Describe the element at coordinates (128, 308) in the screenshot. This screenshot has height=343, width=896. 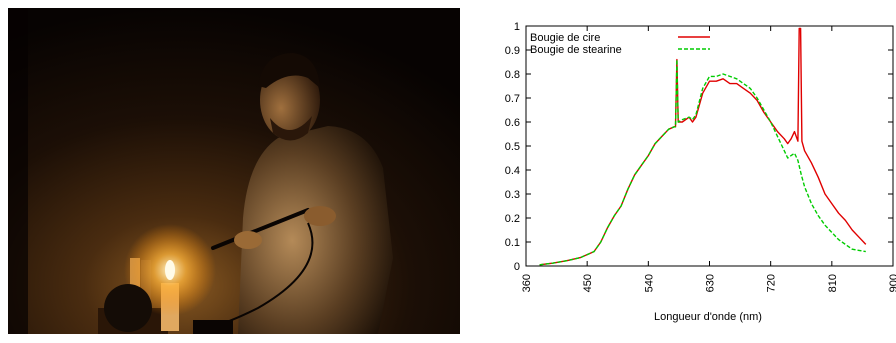
I see `dark-sphere` at that location.